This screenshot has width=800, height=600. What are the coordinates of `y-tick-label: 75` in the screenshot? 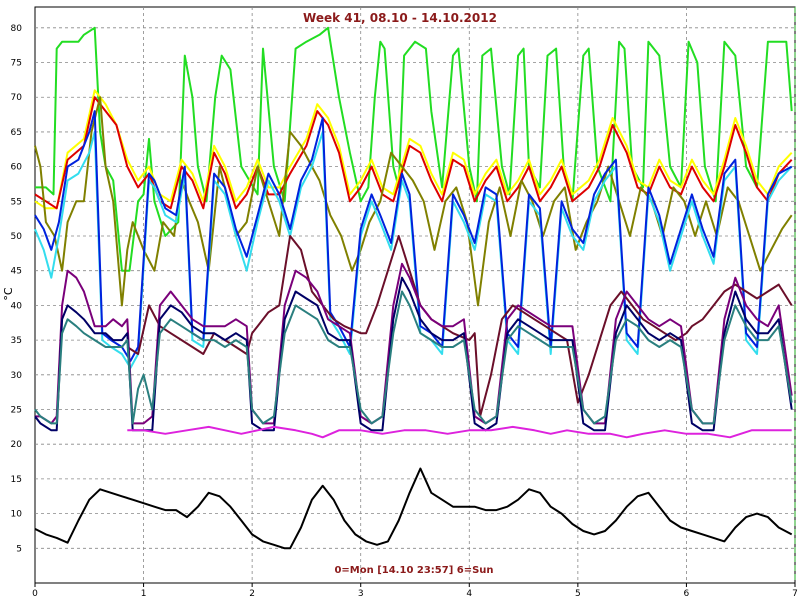 It's located at (16, 64).